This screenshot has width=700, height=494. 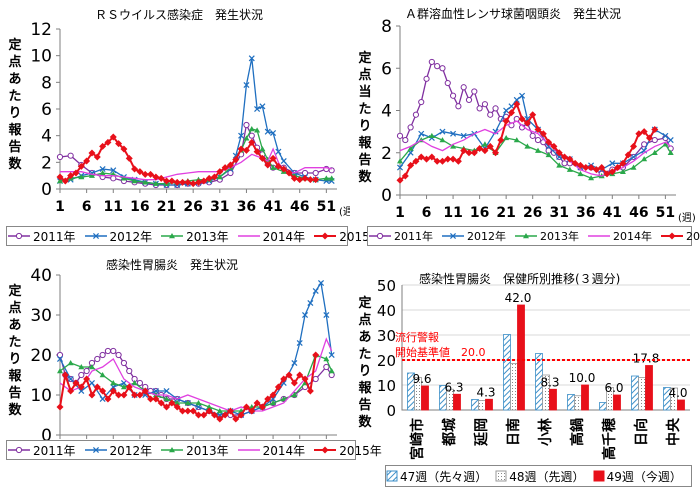 What do you see at coordinates (440, 352) in the screenshot?
I see `threshold-value-label: 開始基準値 20.0` at bounding box center [440, 352].